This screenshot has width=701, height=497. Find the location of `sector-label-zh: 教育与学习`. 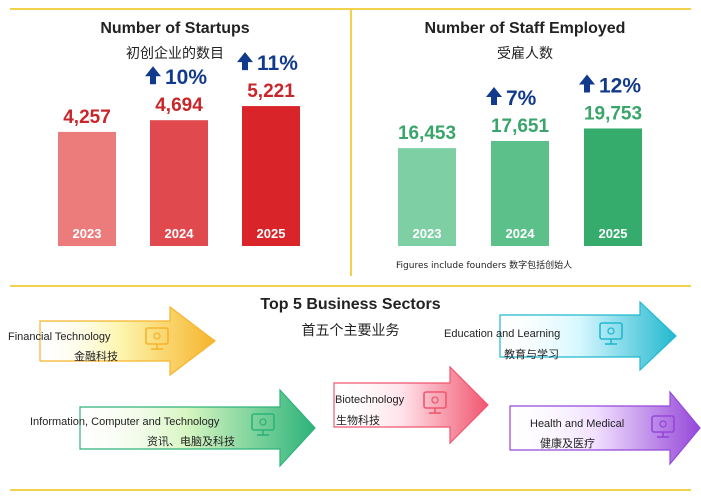

sector-label-zh: 教育与学习 is located at coordinates (531, 354).